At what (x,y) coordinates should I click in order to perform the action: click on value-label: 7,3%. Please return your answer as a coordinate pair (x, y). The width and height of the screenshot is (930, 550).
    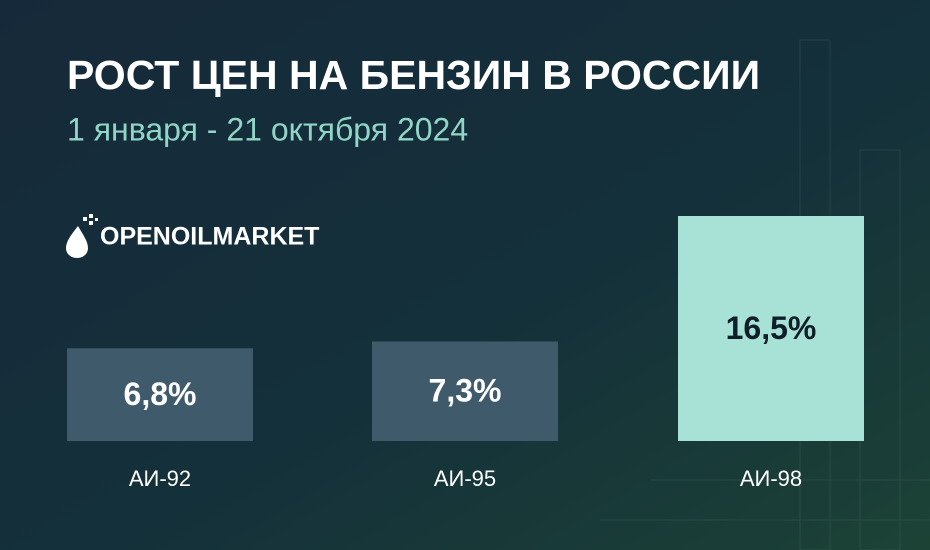
    Looking at the image, I should click on (465, 391).